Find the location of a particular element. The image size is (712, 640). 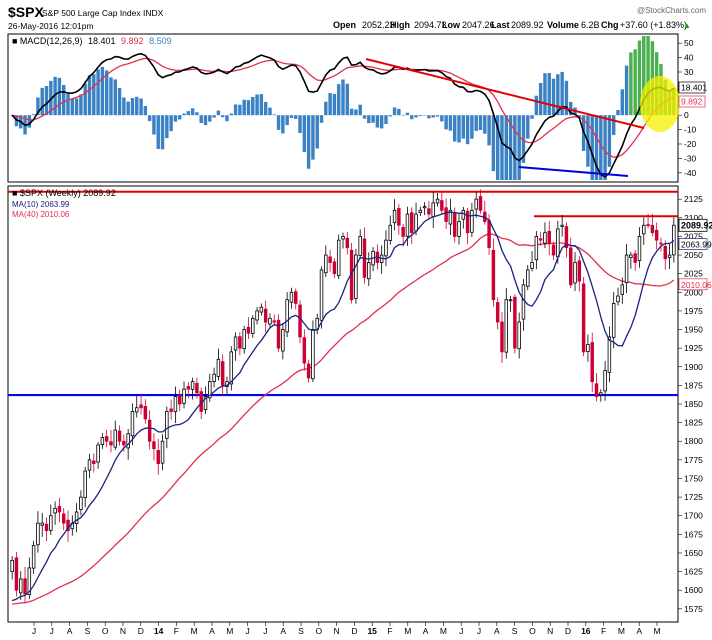

open-label: Open is located at coordinates (344, 25).